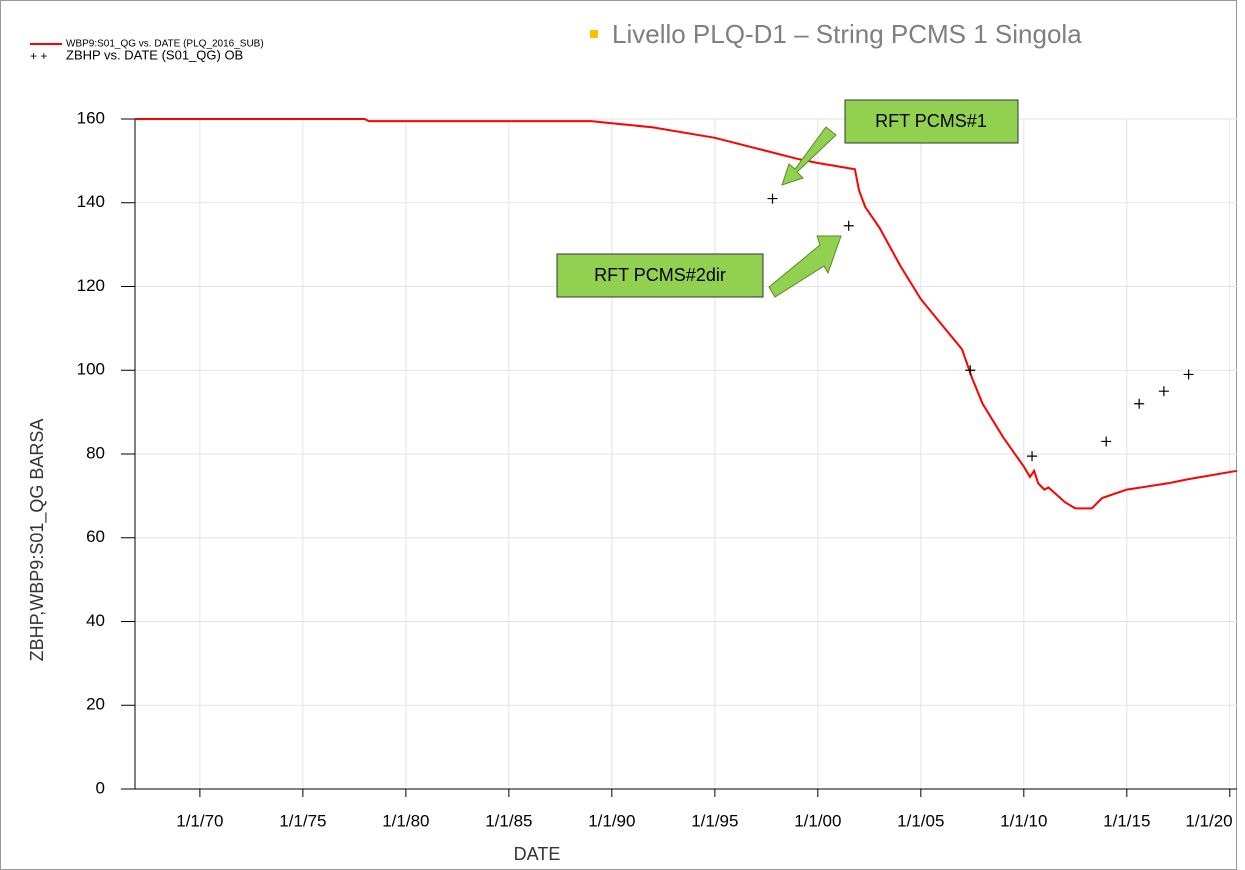 The width and height of the screenshot is (1245, 870). What do you see at coordinates (91, 285) in the screenshot?
I see `y-tick-label: 120` at bounding box center [91, 285].